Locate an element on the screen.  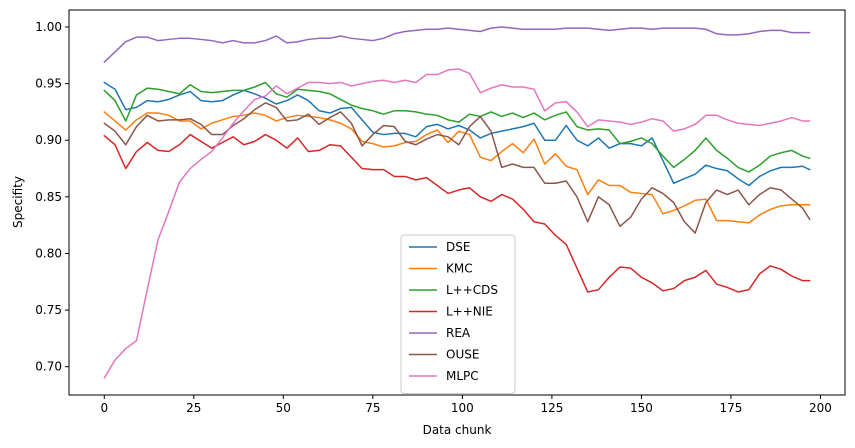
y-axis: 0.70 0.75 0.80 0.85 0.90 0.95 1.00 is located at coordinates (52, 197).